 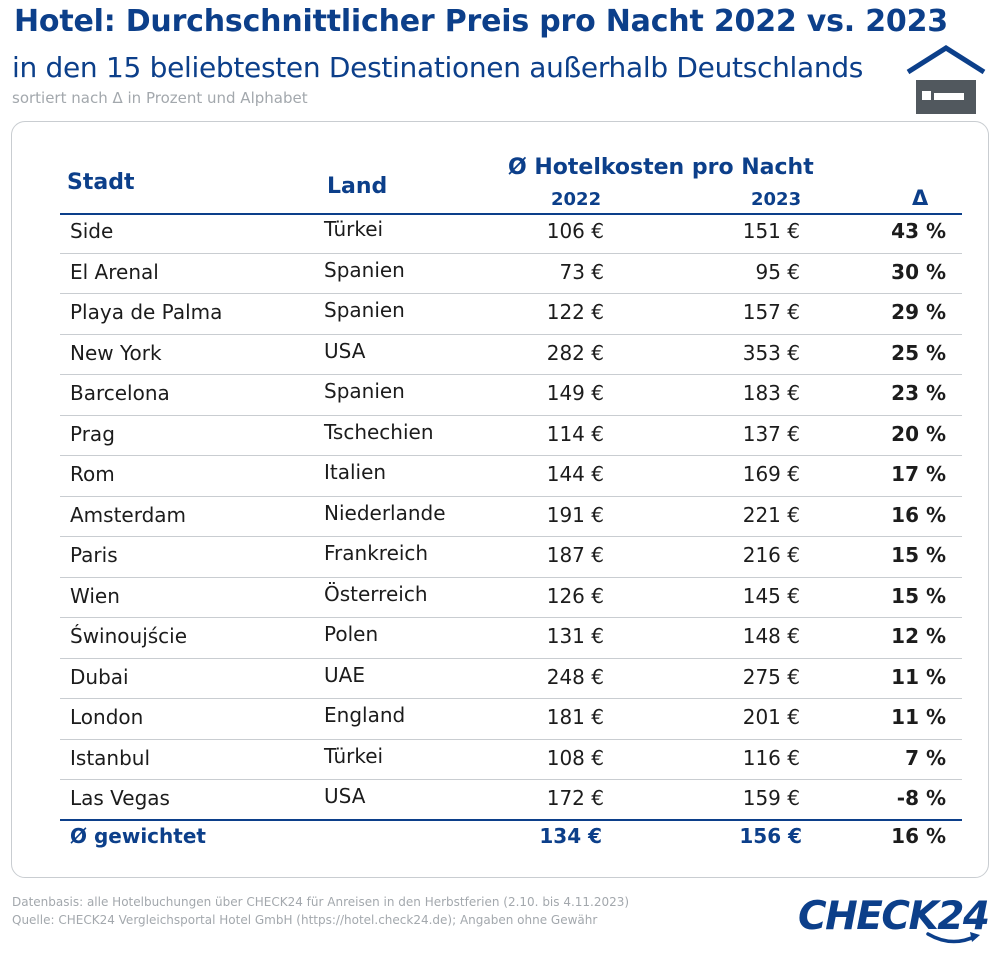 I want to click on price-2023-cell: 353 €, so click(x=771, y=352).